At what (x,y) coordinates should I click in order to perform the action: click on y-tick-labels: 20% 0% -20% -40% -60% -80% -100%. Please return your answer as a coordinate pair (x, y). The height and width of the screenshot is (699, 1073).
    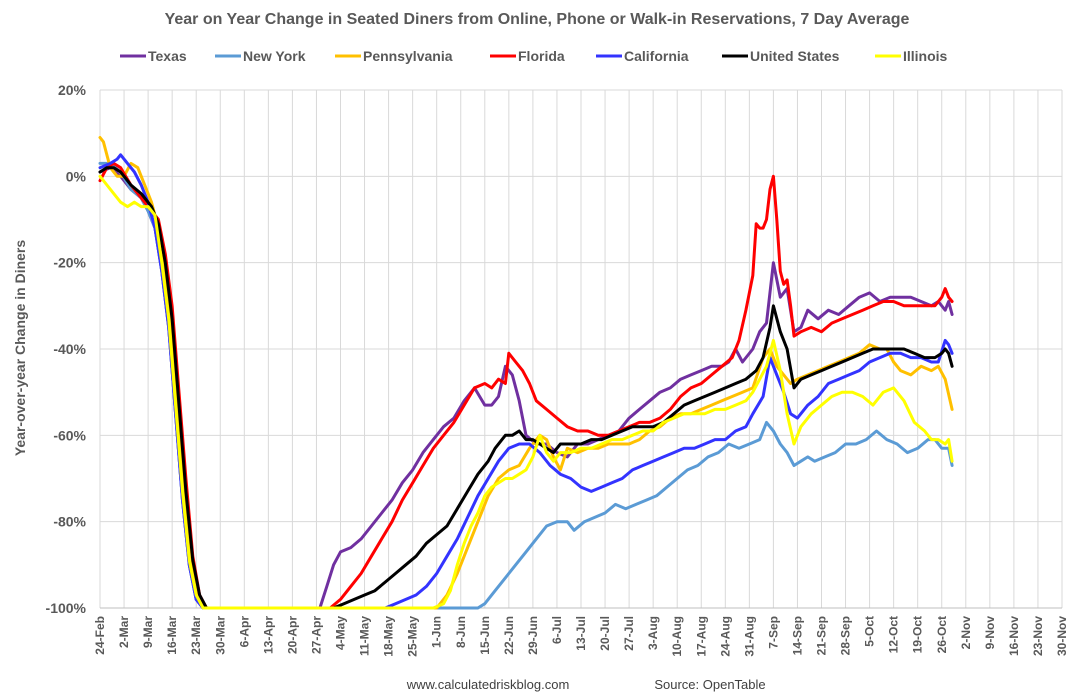
    Looking at the image, I should click on (66, 349).